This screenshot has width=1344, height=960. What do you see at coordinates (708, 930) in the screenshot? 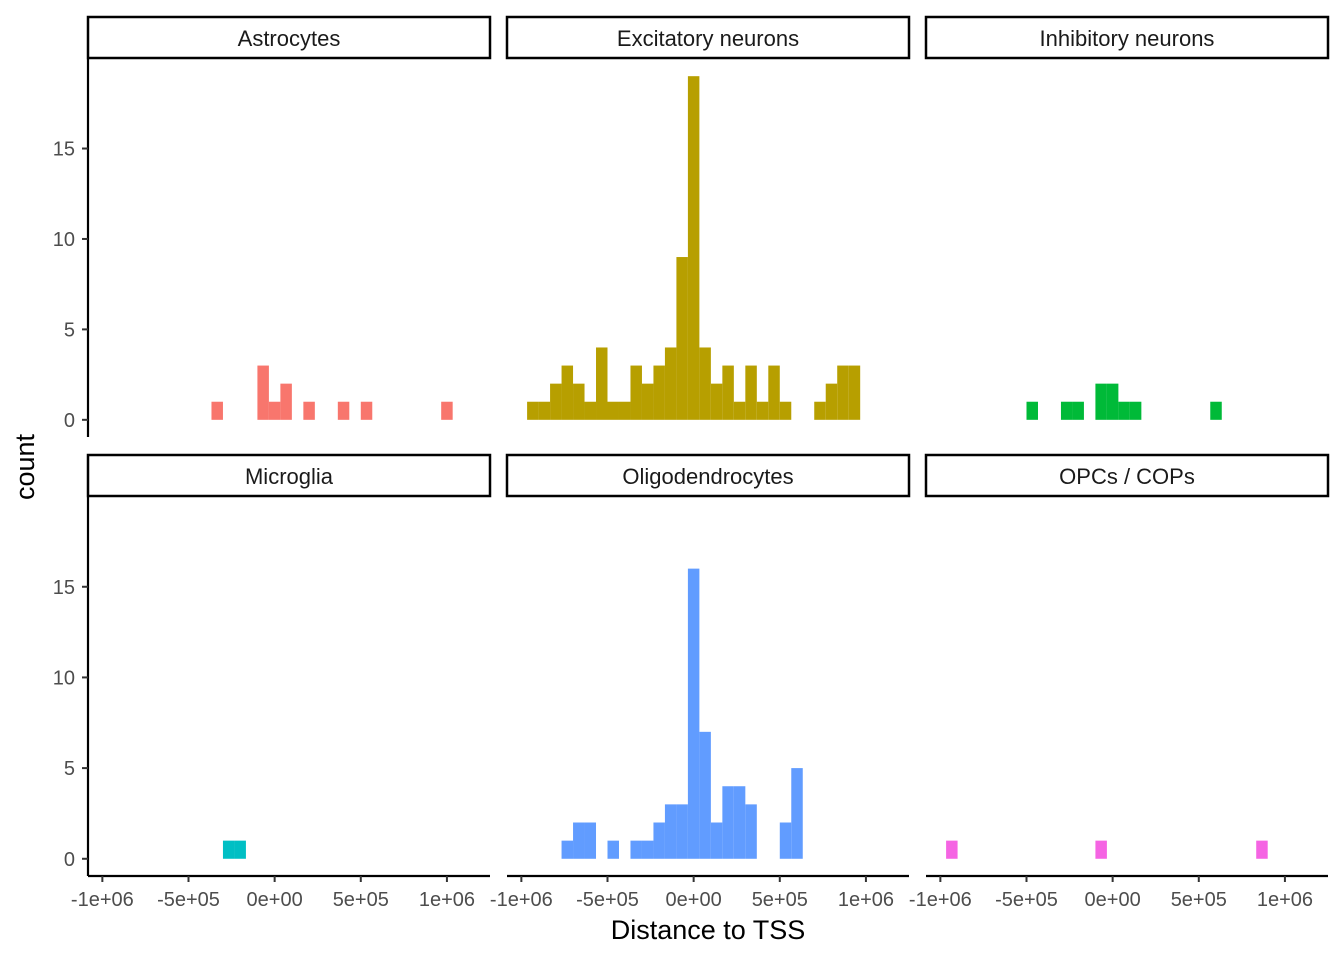
I see `x-axis-title: Distance to TSS` at bounding box center [708, 930].